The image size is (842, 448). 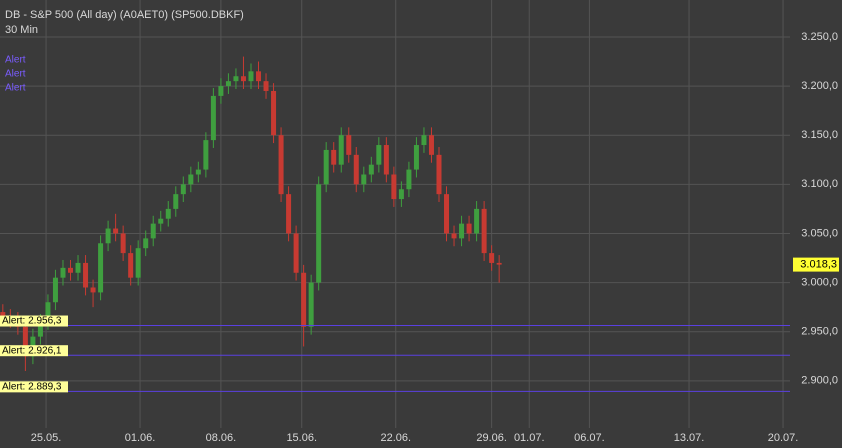 I want to click on y-tick-label: 3.000,0, so click(x=819, y=282).